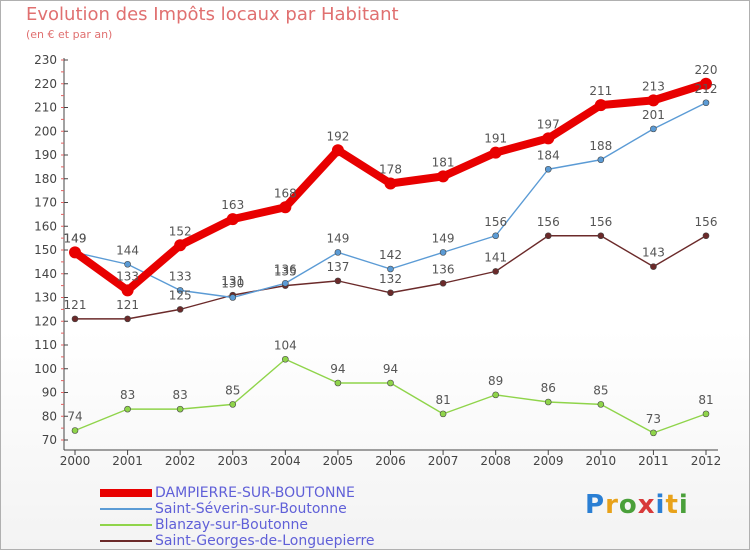 This screenshot has height=550, width=750. I want to click on data-label: 137, so click(337, 267).